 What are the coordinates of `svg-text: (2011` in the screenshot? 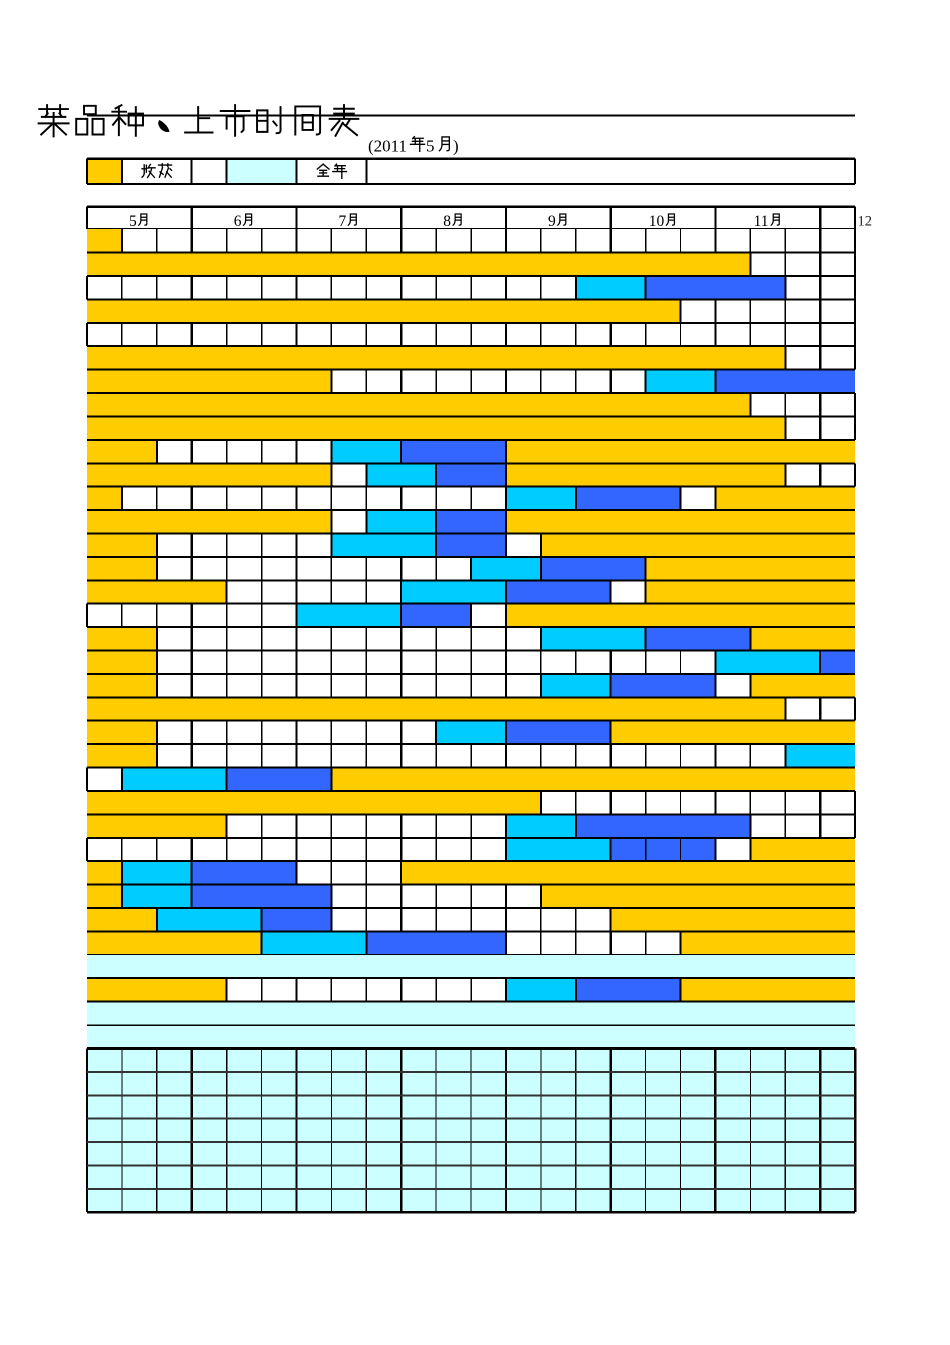 It's located at (387, 146).